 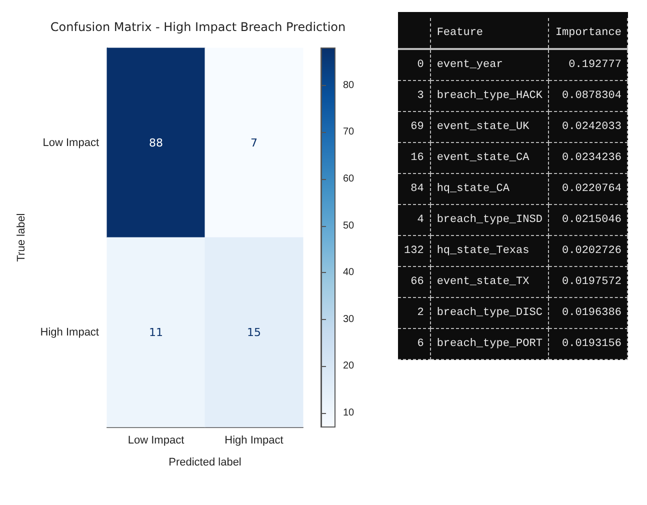 What do you see at coordinates (417, 158) in the screenshot?
I see `text: 16` at bounding box center [417, 158].